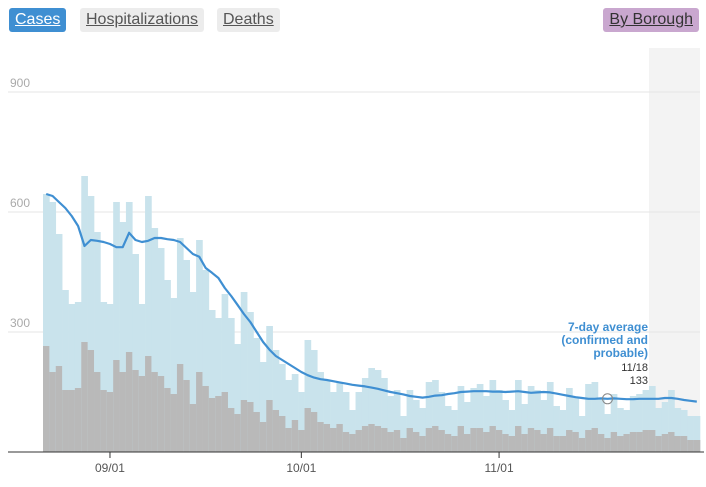 The width and height of the screenshot is (706, 487). Describe the element at coordinates (248, 20) in the screenshot. I see `tab-deaths: Deaths` at that location.